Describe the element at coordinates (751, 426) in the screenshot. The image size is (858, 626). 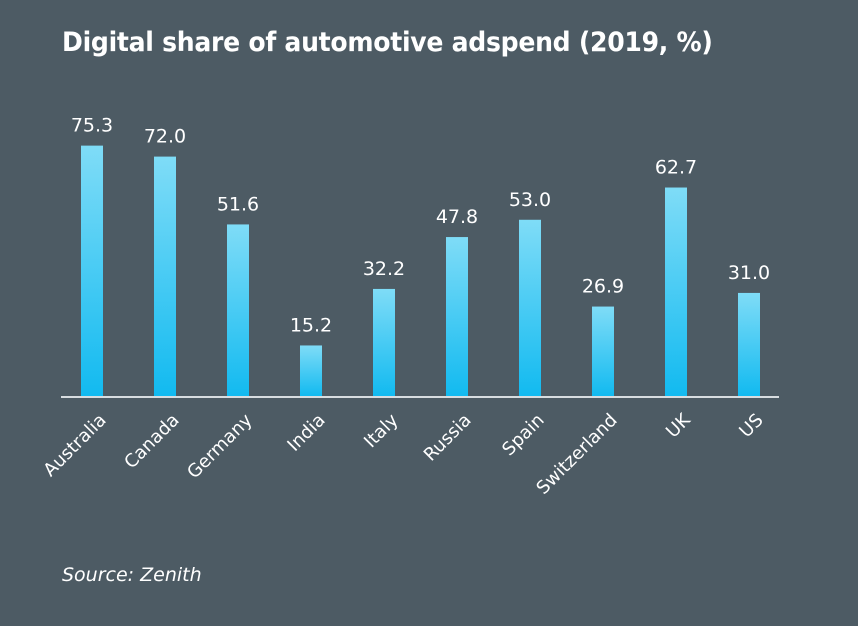
I see `category-label-us: US` at that location.